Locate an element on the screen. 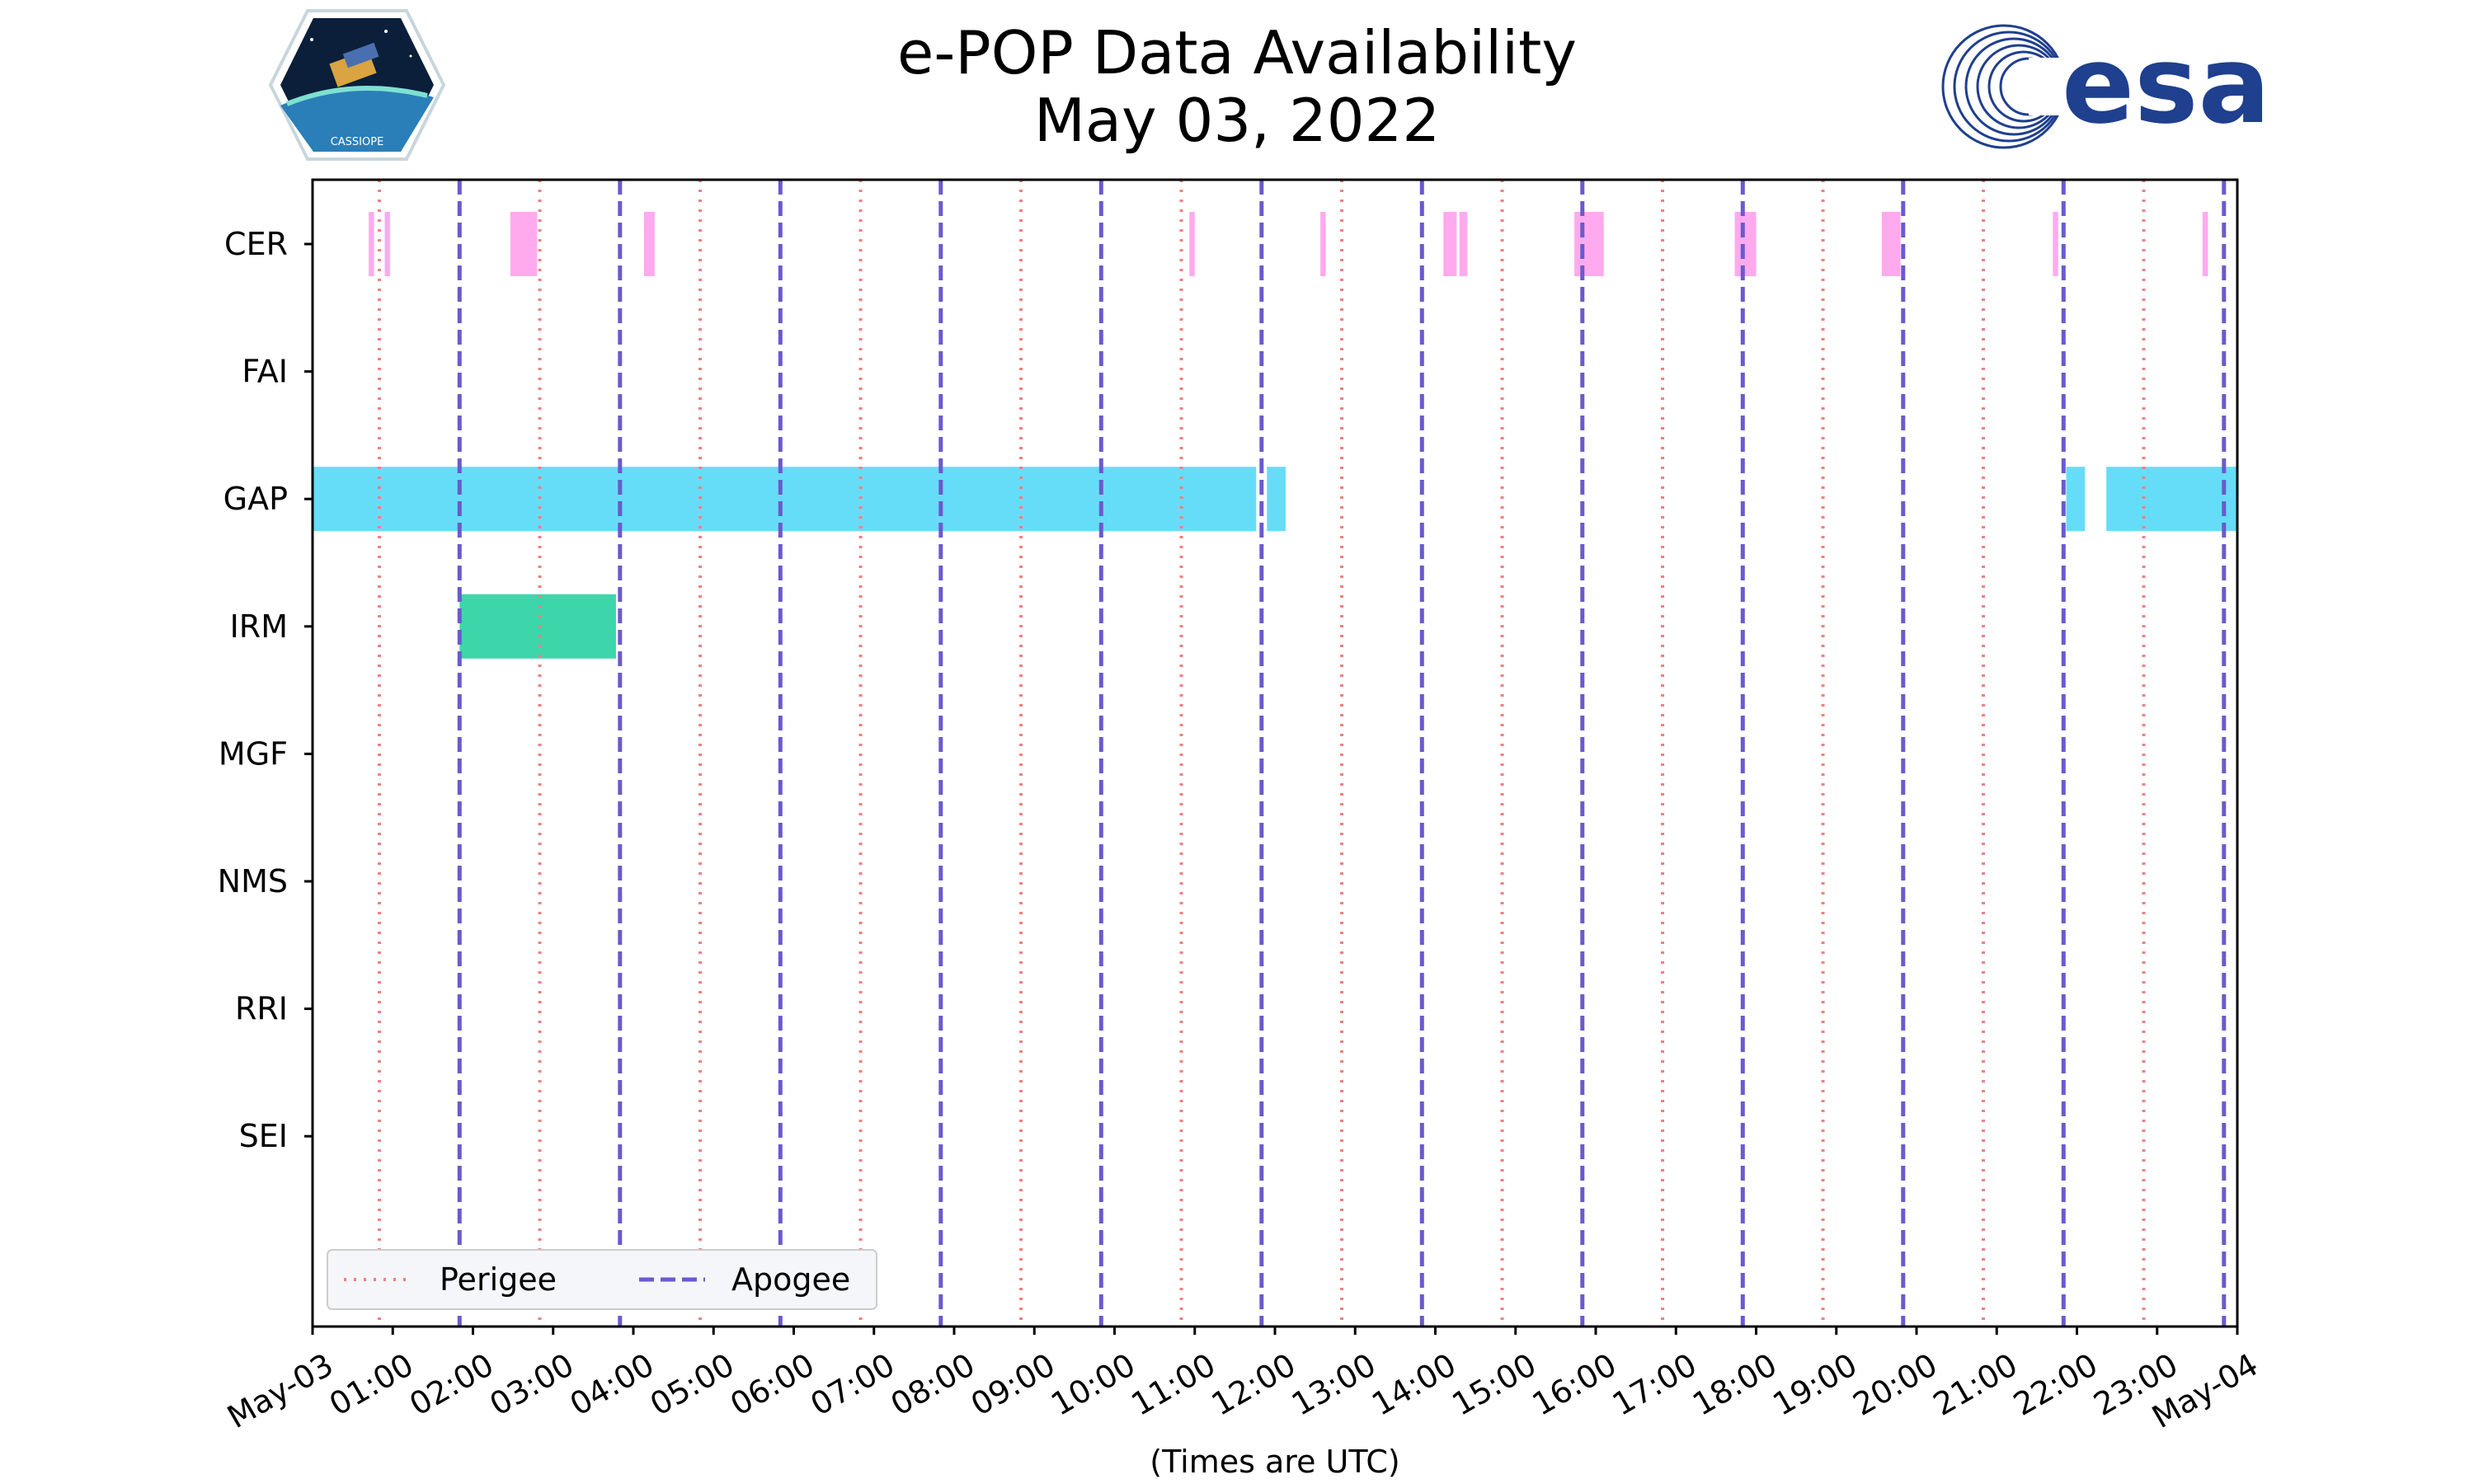 The image size is (2474, 1484). legend-apogee-label: Apogee is located at coordinates (790, 1279).